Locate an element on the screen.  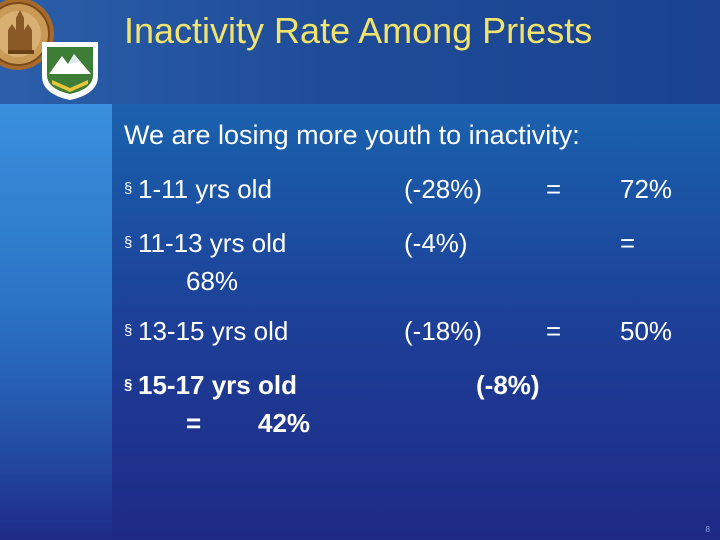
change-value: (-8%) is located at coordinates (508, 385).